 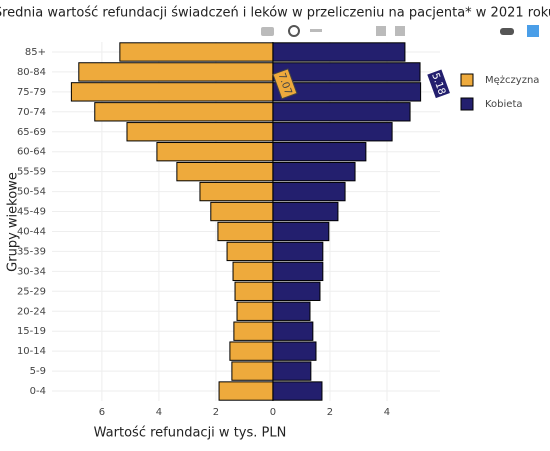 I want to click on zoom-out-icon, so click(x=400, y=31).